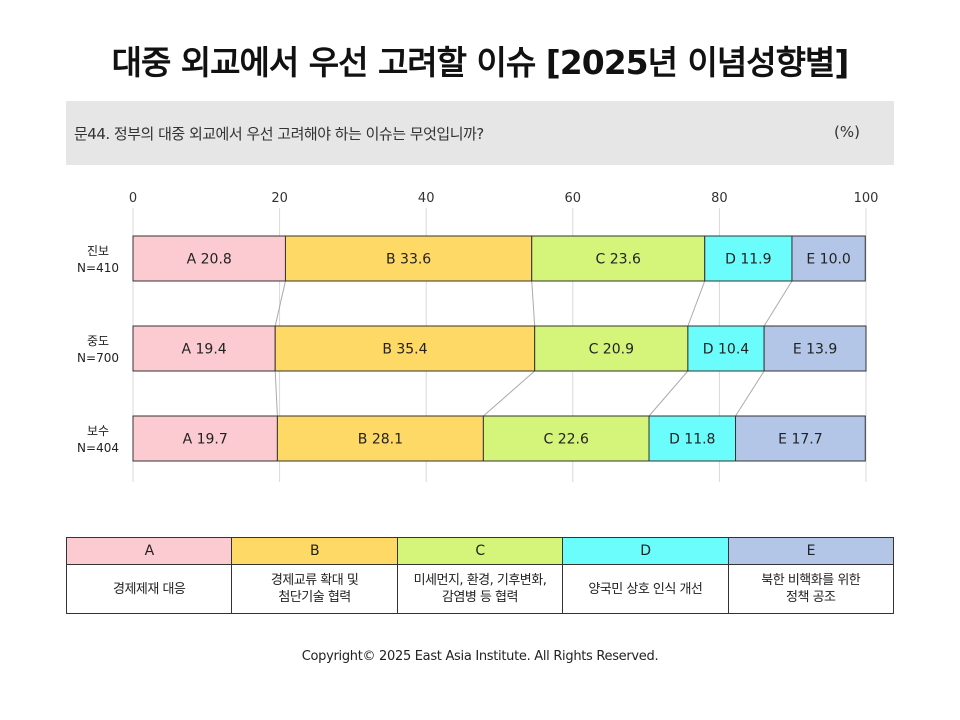 This screenshot has height=720, width=960. I want to click on question-text: 문44. 정부의 대중 외교에서 우선 고려해야 하는 이슈는 무엇입니까?, so click(279, 134).